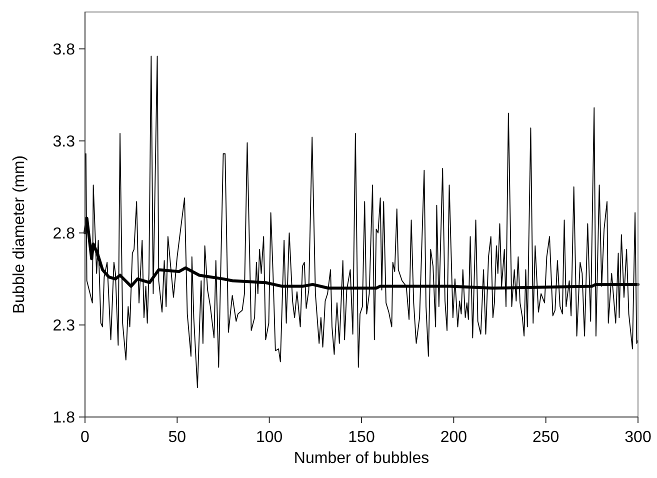  Describe the element at coordinates (546, 437) in the screenshot. I see `x-tick-label: 250` at that location.